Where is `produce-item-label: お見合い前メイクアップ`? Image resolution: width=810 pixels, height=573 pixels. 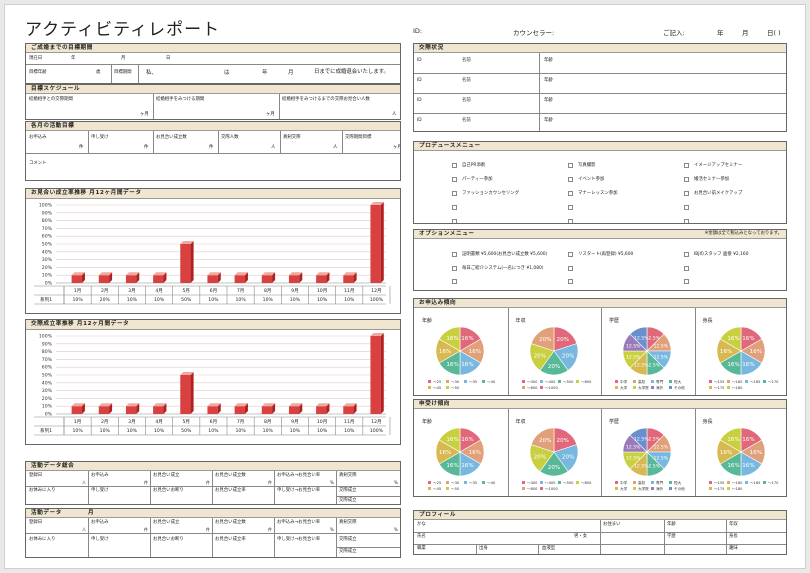
produce-item-label: お見合い前メイクアップ is located at coordinates (718, 193).